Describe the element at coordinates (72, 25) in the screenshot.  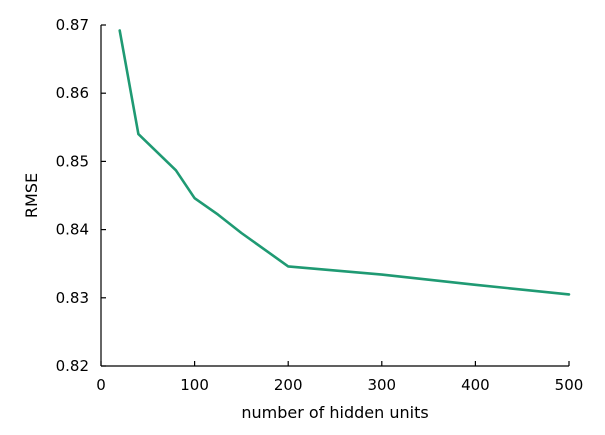
I see `y-tick-label: 0.87` at that location.